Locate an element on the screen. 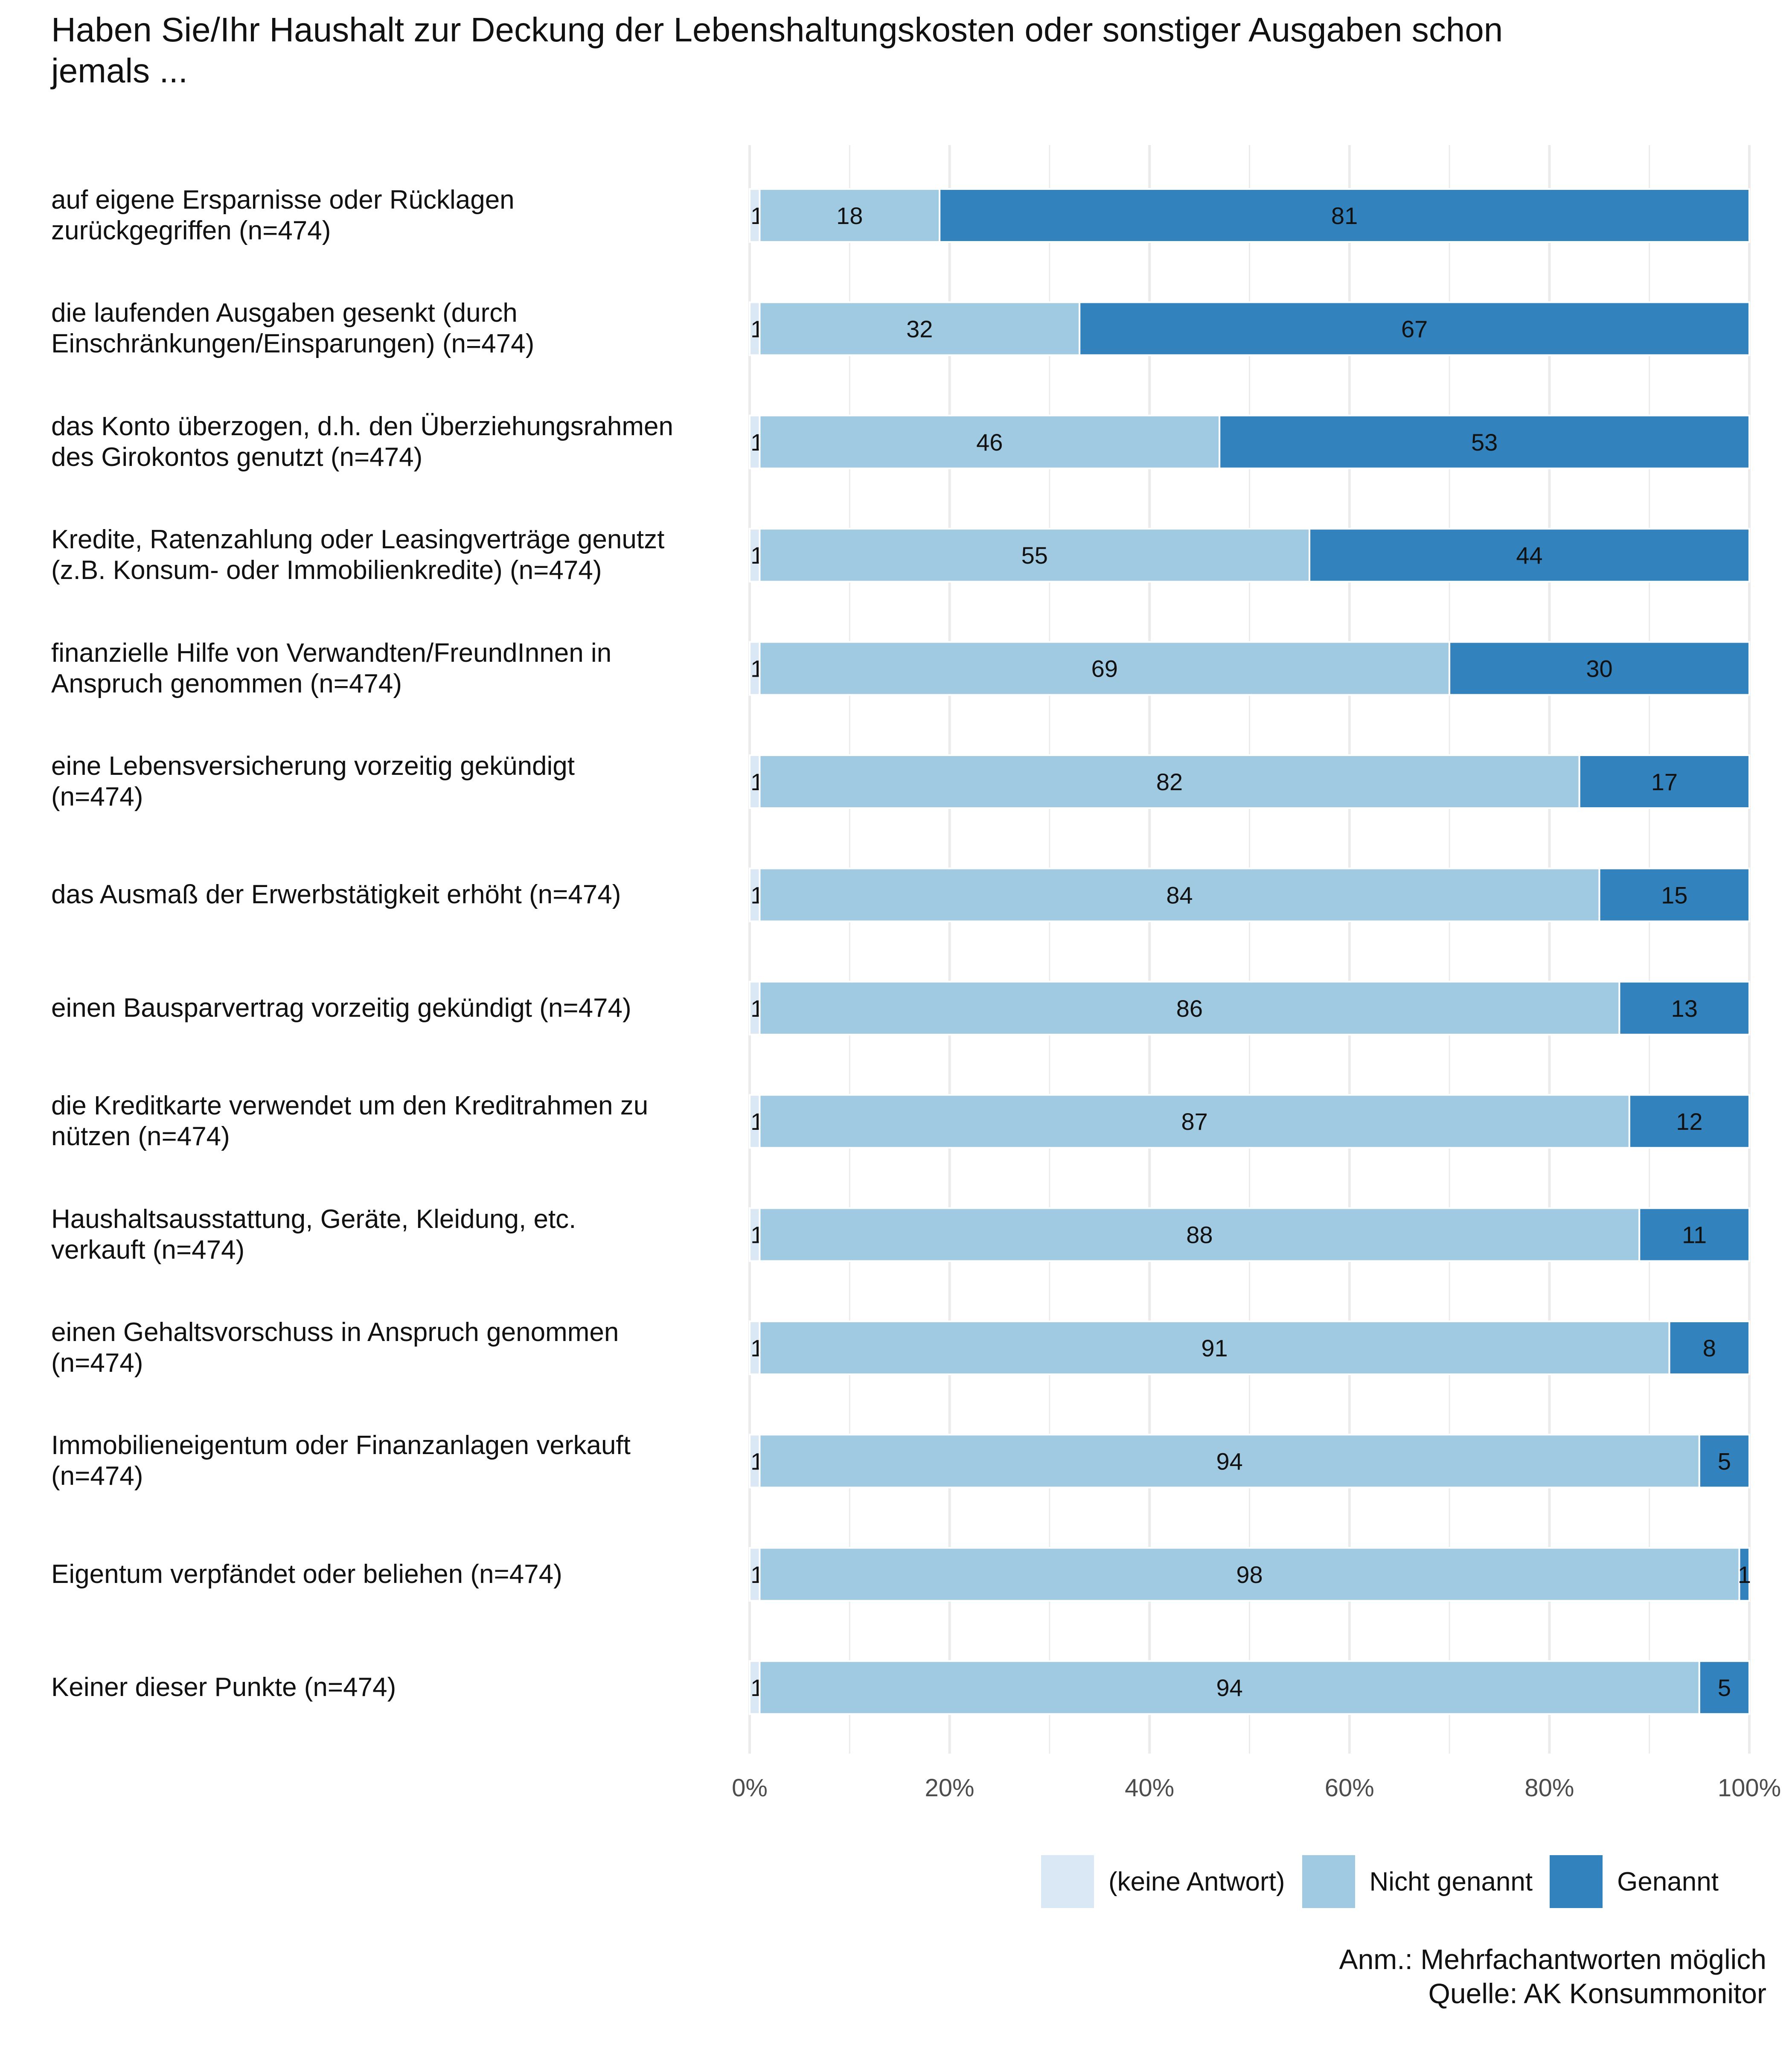 The width and height of the screenshot is (1792, 2048). category-label-line: Einschränkungen/Einsparungen) (n=474) is located at coordinates (293, 344).